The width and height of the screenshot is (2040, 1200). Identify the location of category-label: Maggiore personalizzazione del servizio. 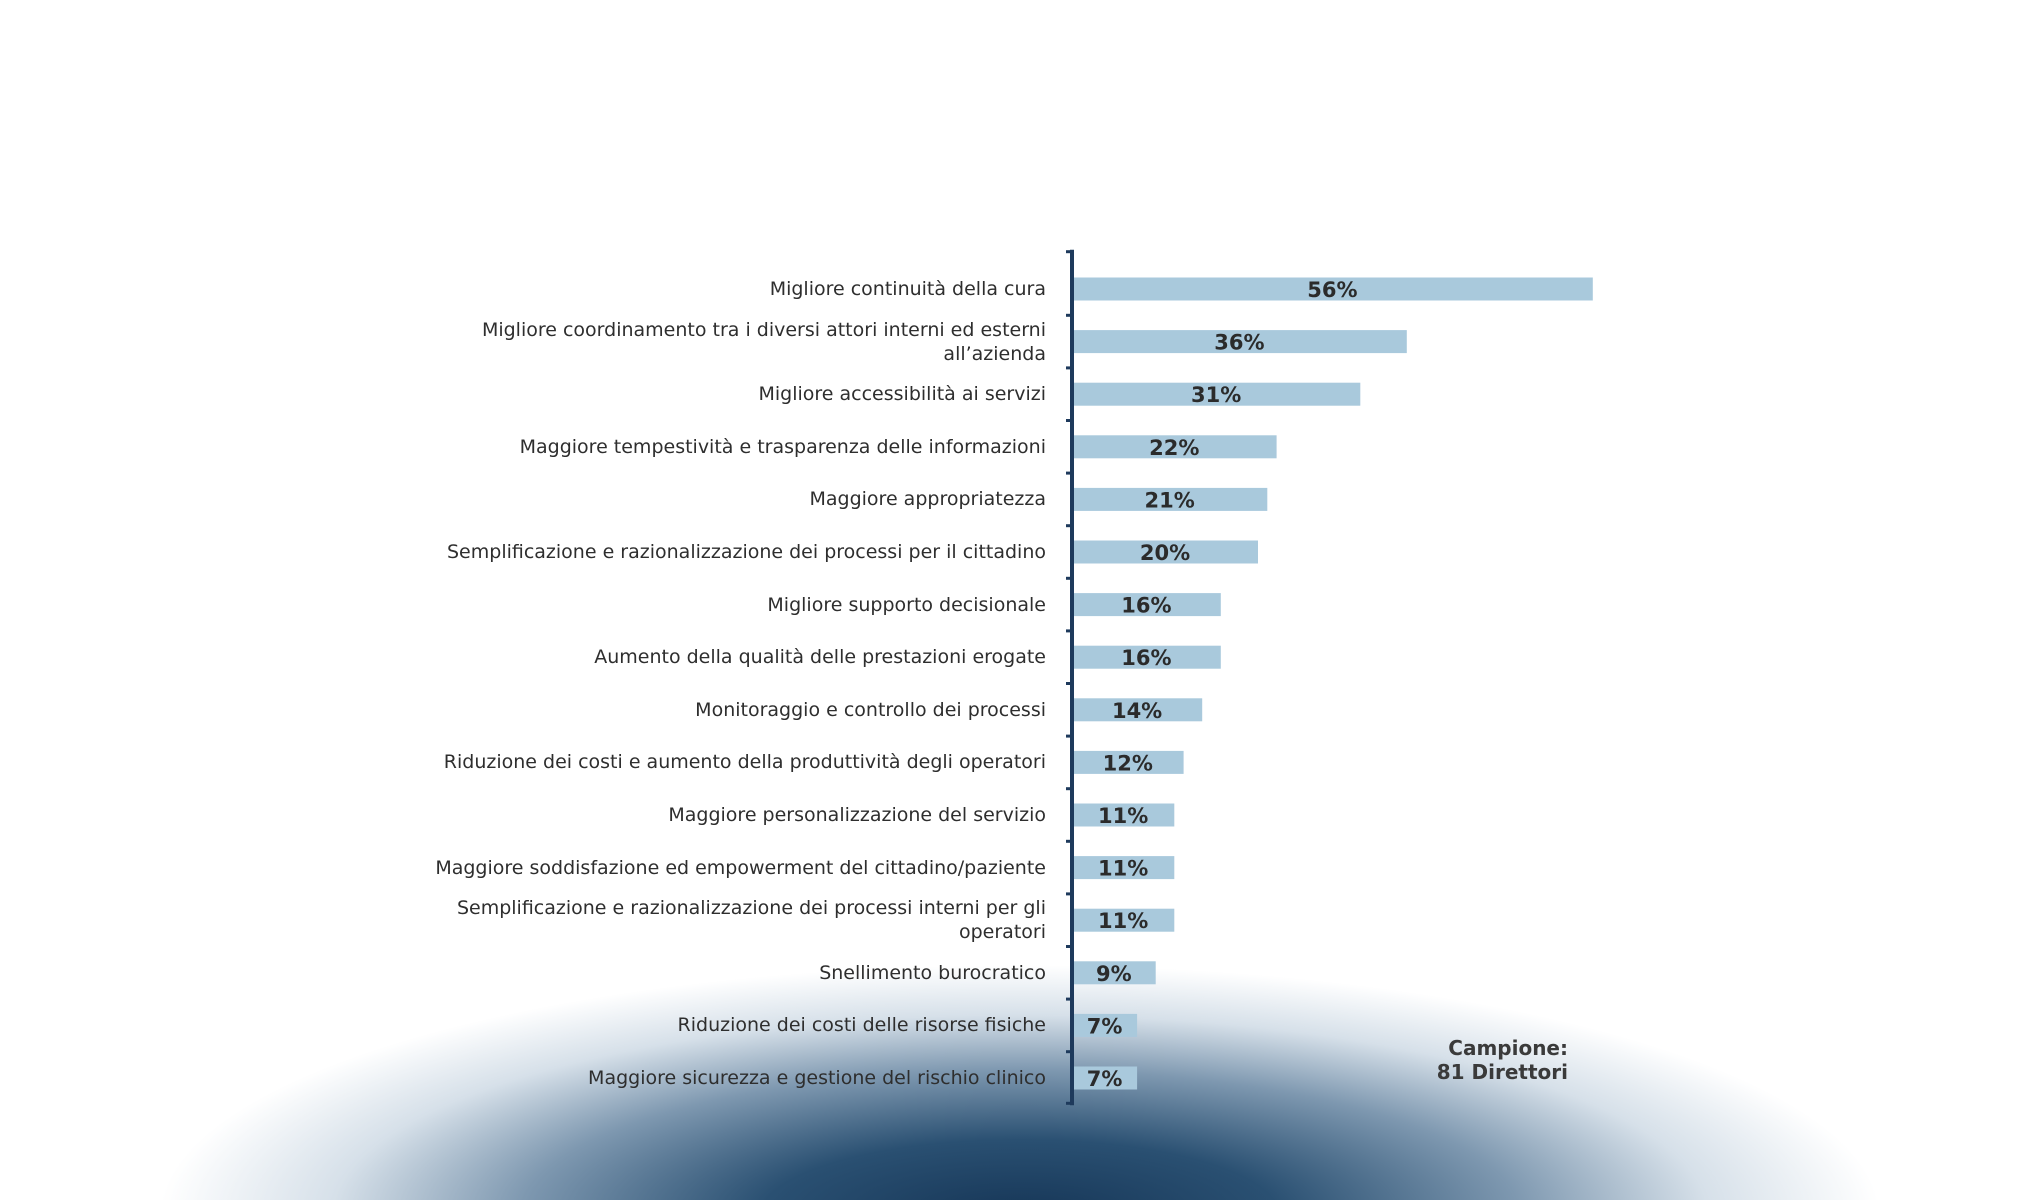
(857, 815).